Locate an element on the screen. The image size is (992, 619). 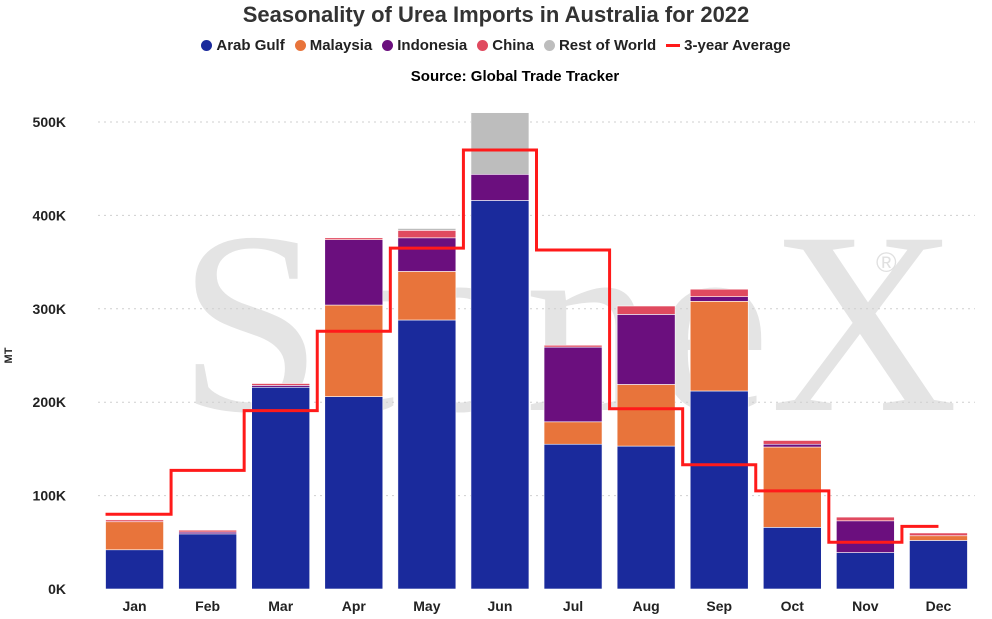
bar-segment-arab-gulf-nov is located at coordinates (865, 571).